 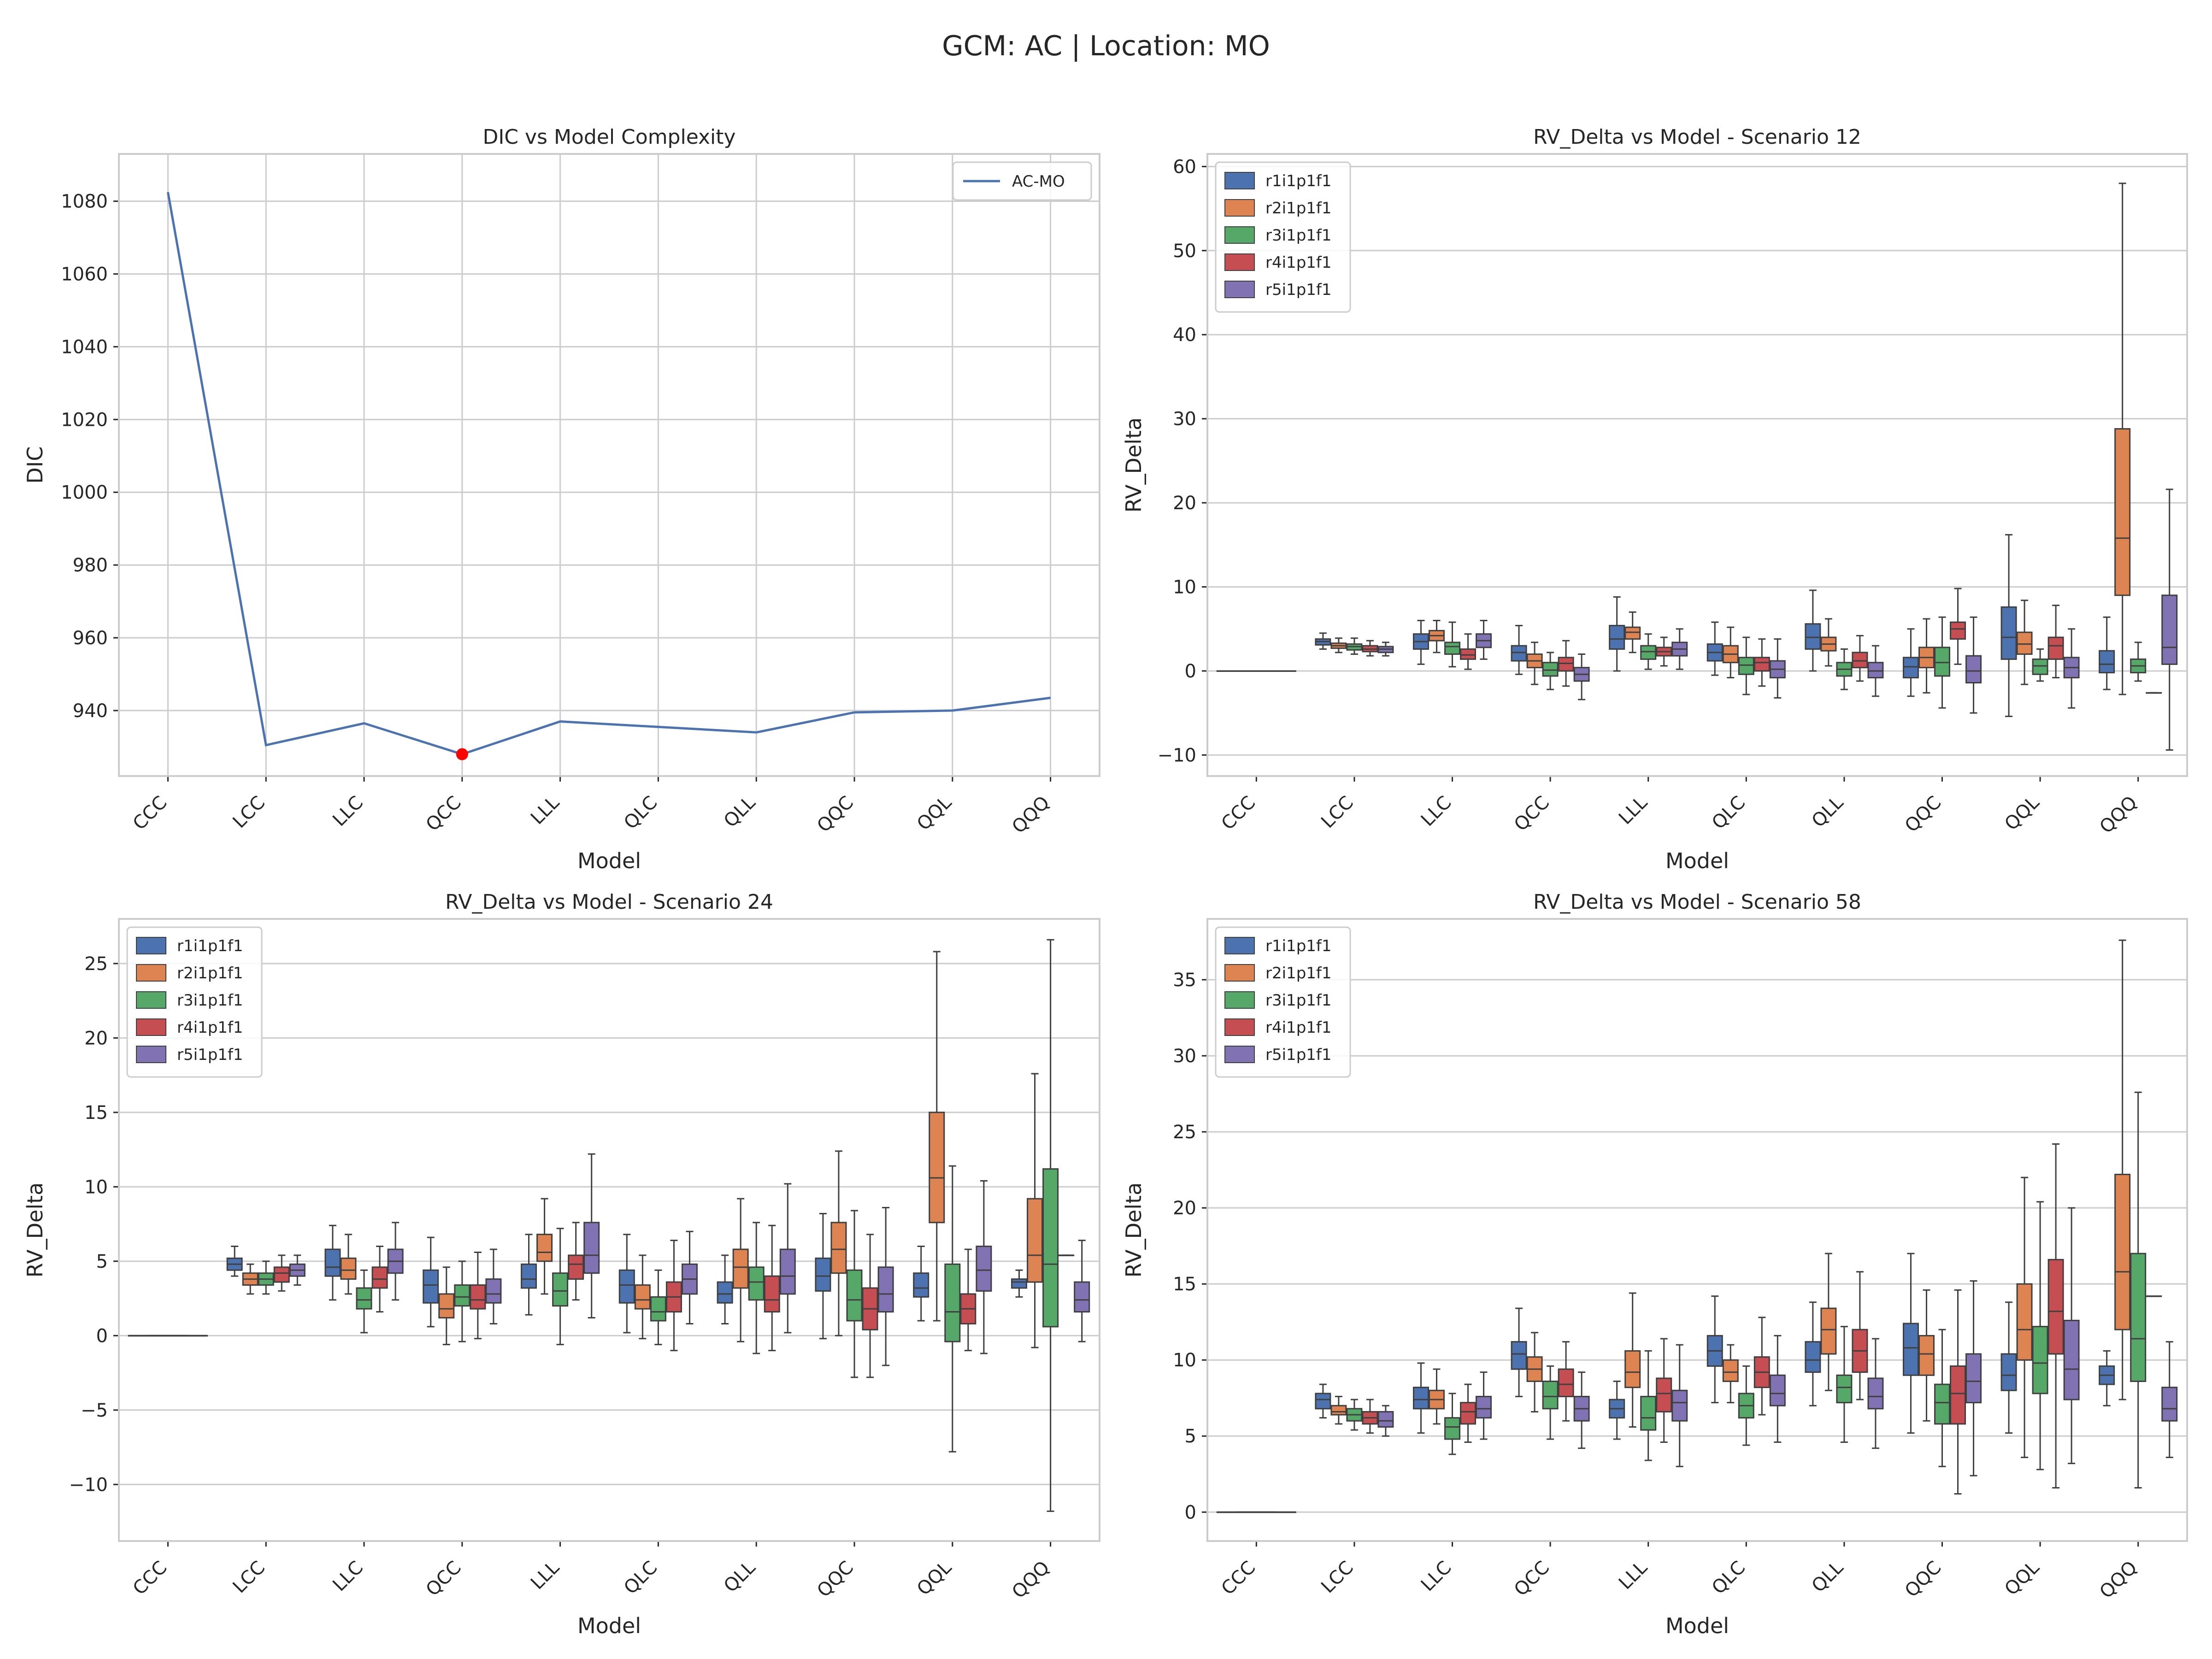 What do you see at coordinates (1184, 980) in the screenshot?
I see `y-tick-label: 35` at bounding box center [1184, 980].